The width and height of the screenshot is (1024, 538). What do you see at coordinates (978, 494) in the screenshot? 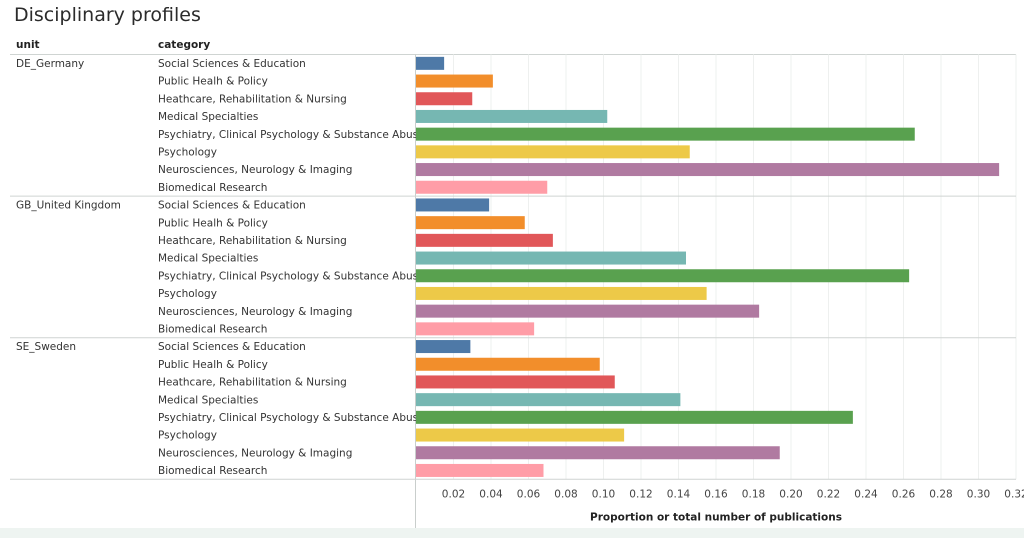
I see `x-tick-label: 0.30` at bounding box center [978, 494].